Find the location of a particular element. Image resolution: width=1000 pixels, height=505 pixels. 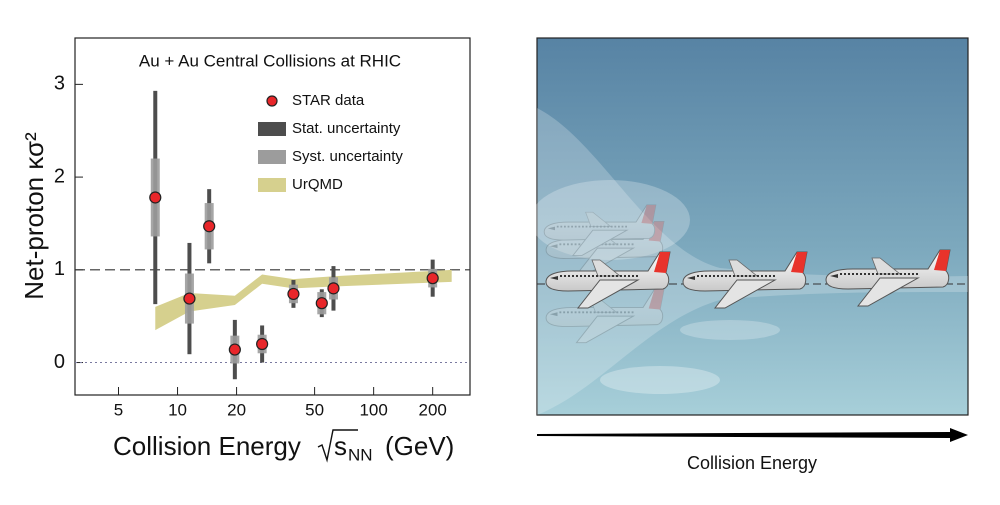

y-tick-label: 3 is located at coordinates (59, 84).